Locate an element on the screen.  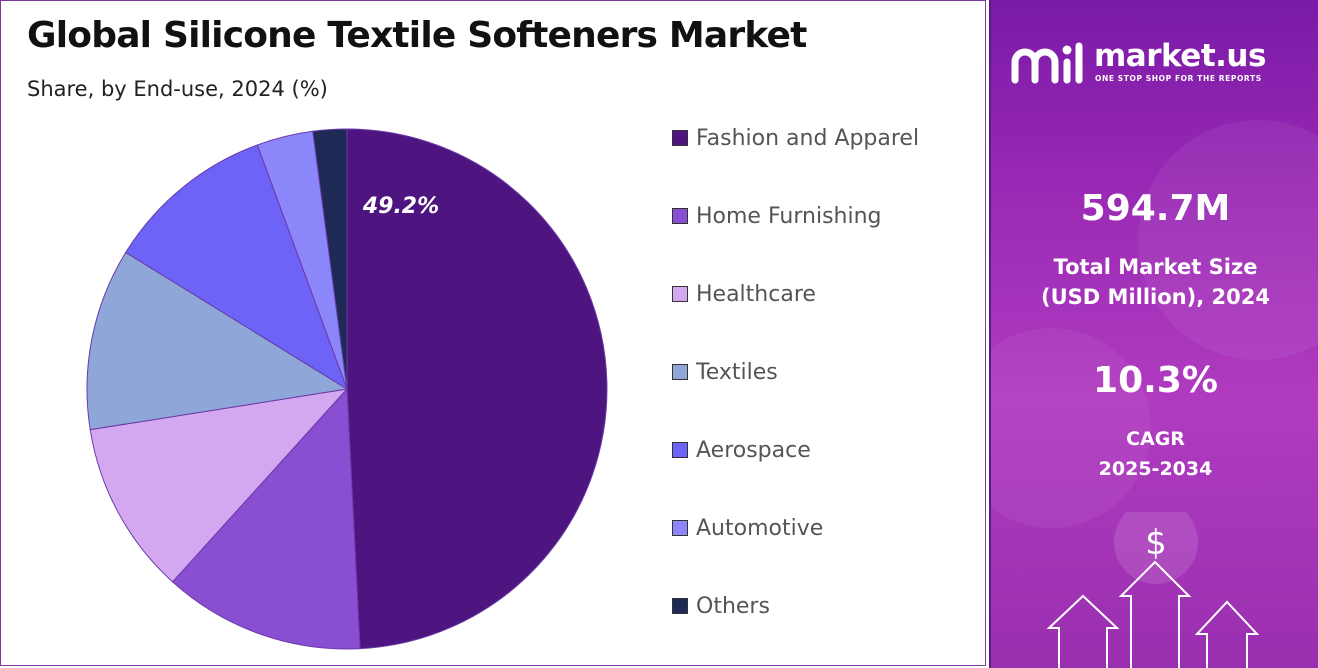
dollar-growth-arrows-icon: $ is located at coordinates (1153, 590).